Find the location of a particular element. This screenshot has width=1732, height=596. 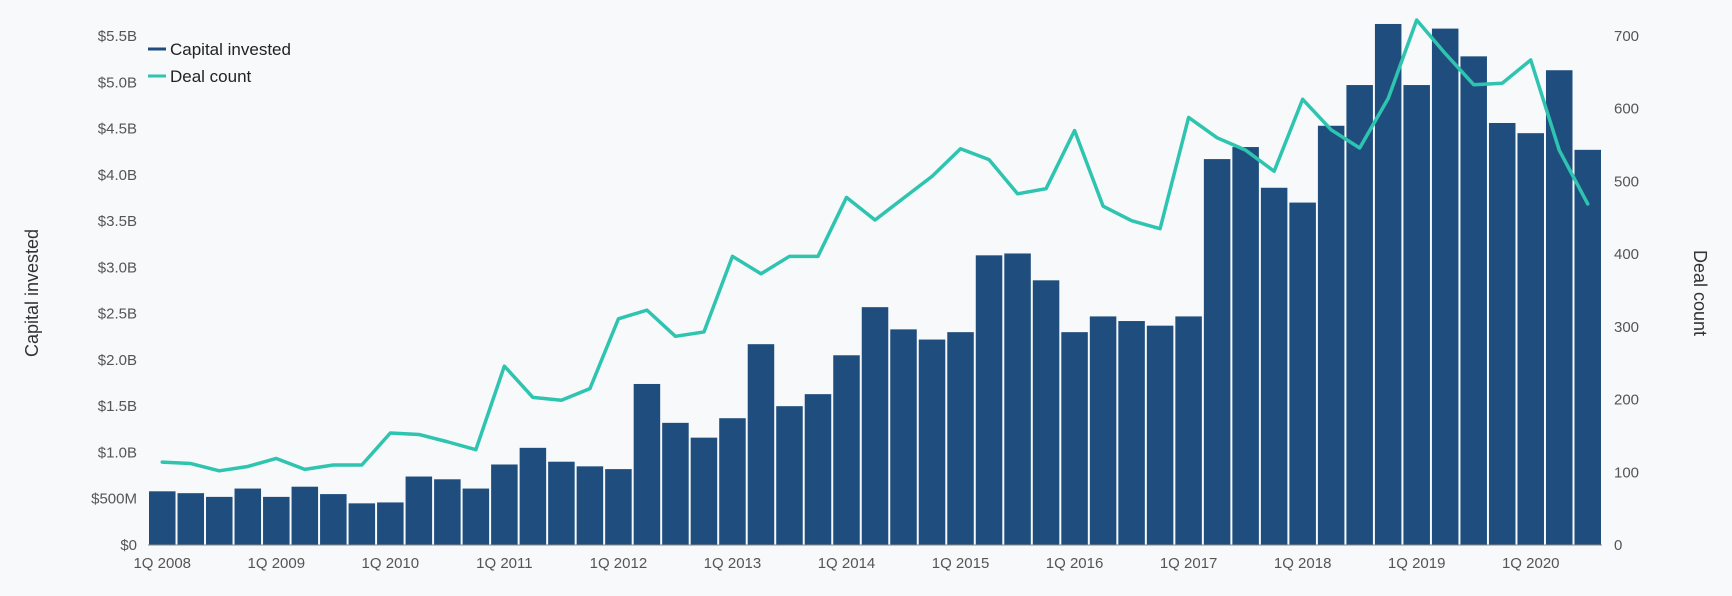

bar-4q-2016 is located at coordinates (1160, 435).